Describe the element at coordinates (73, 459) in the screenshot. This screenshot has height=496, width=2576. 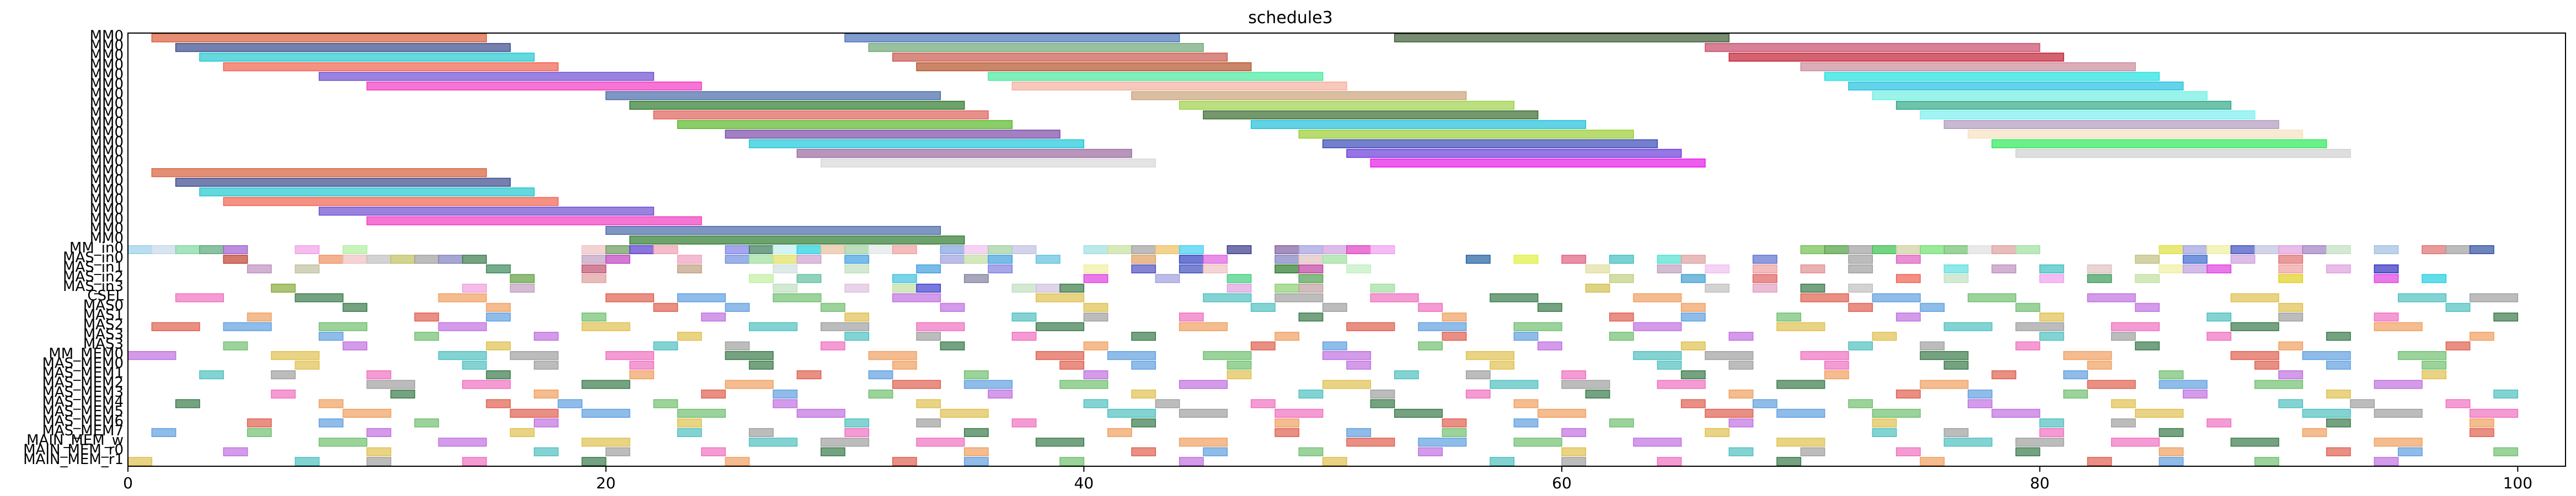
I see `y-tick-label: MAIN_MEM_r1` at that location.